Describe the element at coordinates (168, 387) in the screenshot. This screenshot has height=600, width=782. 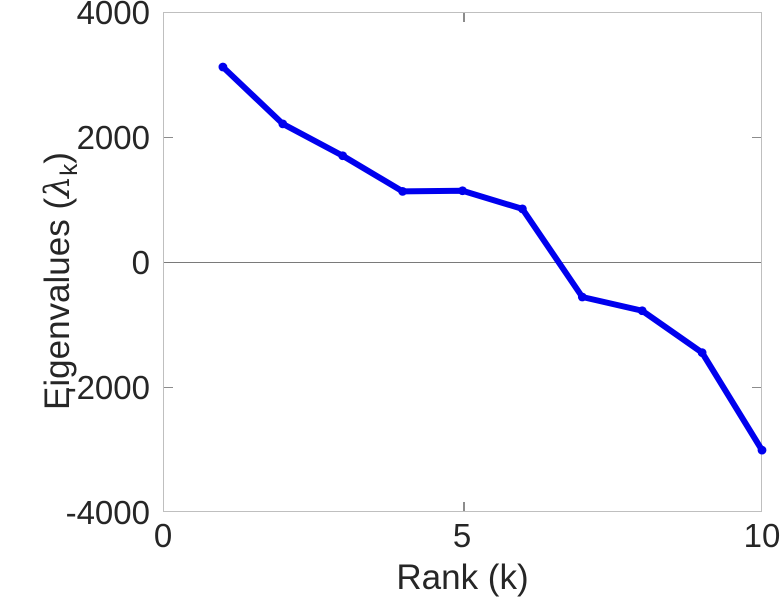
I see `y-tick-mark-minus-2000` at that location.